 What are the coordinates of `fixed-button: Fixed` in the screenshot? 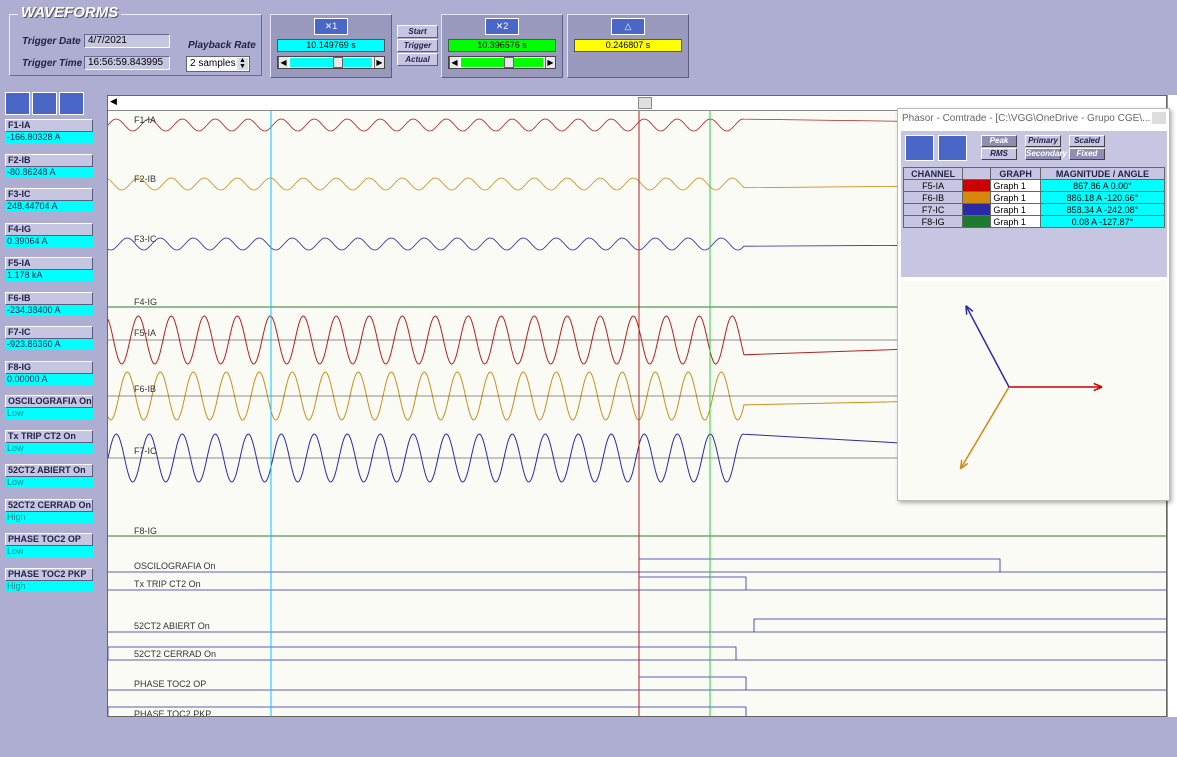 It's located at (1087, 154).